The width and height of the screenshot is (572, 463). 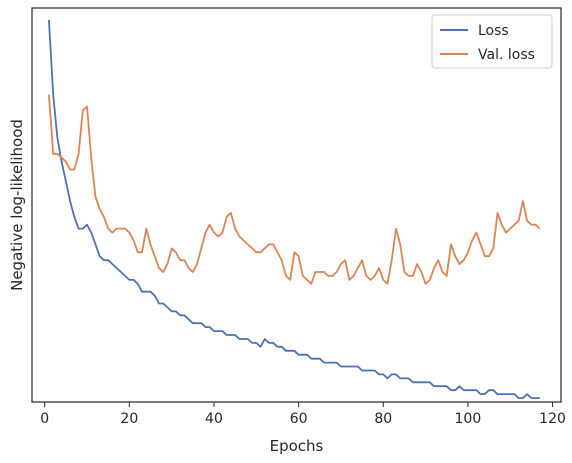 What do you see at coordinates (297, 446) in the screenshot?
I see `x-axis-label: Epochs` at bounding box center [297, 446].